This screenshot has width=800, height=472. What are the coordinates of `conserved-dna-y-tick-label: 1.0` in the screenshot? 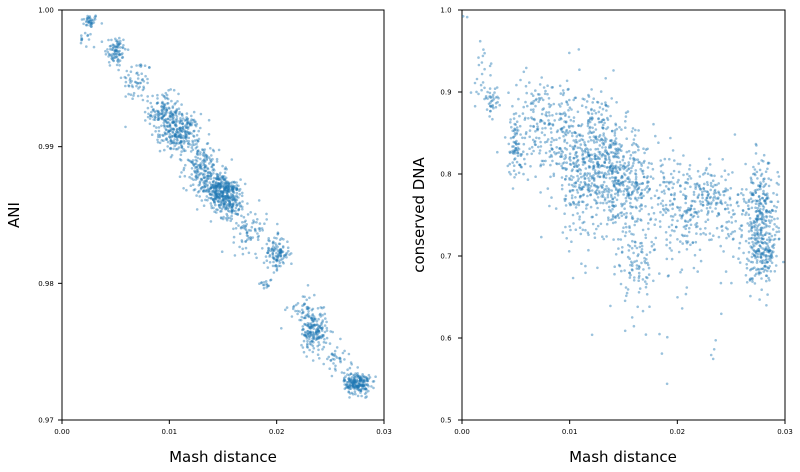 It's located at (445, 11).